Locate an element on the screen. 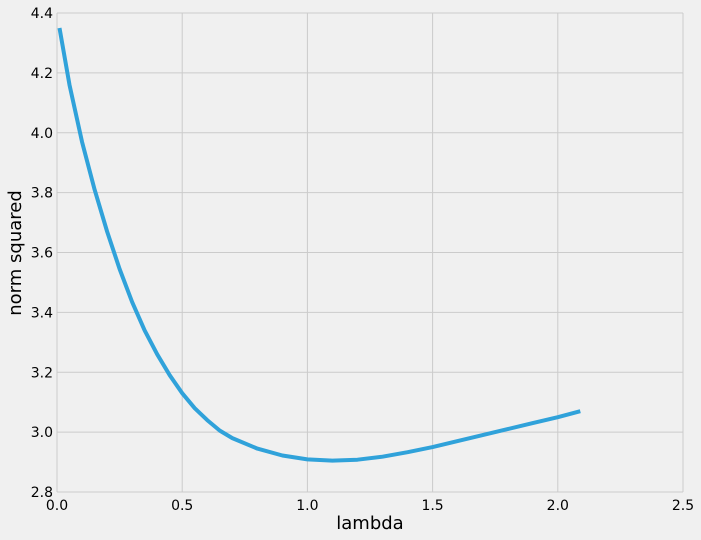 The image size is (701, 540). x-tick-label: 1.0 is located at coordinates (307, 506).